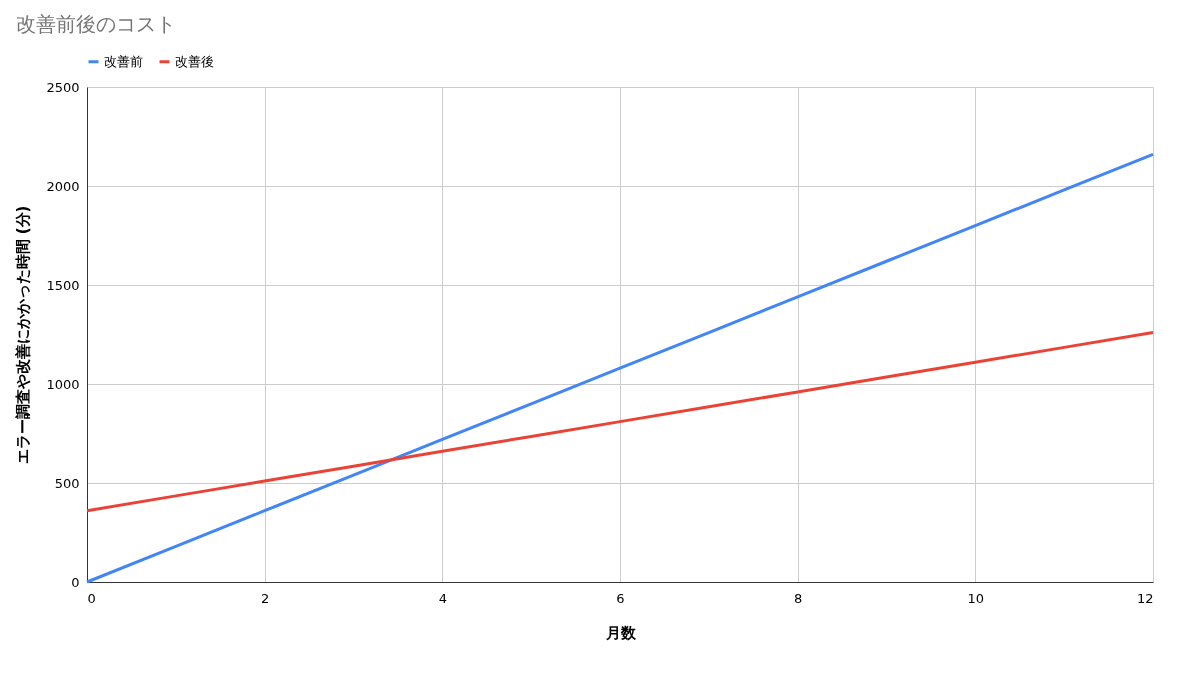 The width and height of the screenshot is (1200, 673). I want to click on y-tick-label: 2500, so click(63, 87).